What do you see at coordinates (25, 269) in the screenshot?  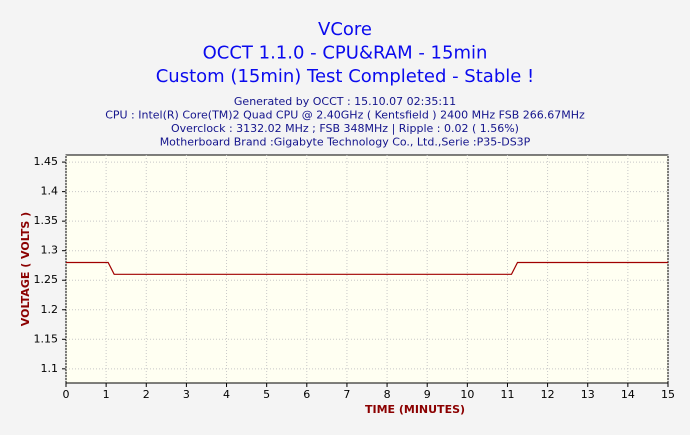 I see `y-axis-label: VOLTAGE ( VOLTS )` at bounding box center [25, 269].